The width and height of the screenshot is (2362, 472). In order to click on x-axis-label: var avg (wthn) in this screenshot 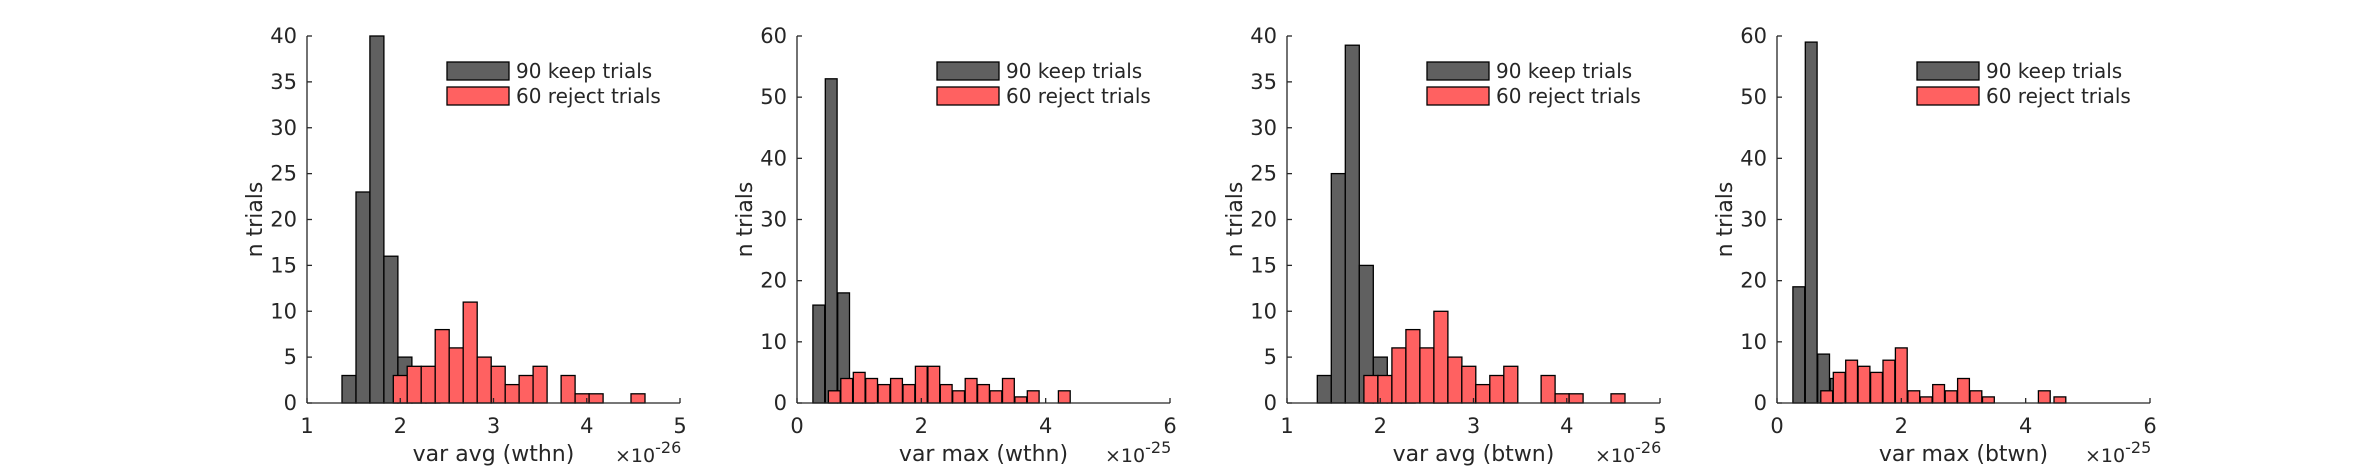, I will do `click(494, 454)`.